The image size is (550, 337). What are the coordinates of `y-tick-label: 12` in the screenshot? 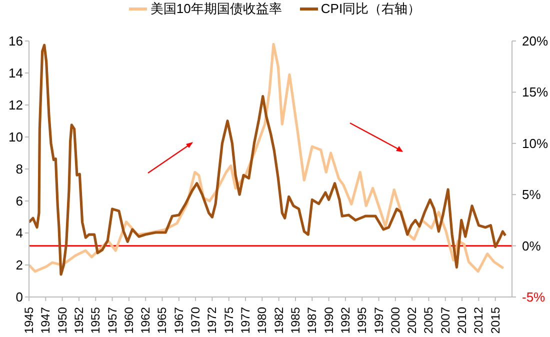 It's located at (15, 105).